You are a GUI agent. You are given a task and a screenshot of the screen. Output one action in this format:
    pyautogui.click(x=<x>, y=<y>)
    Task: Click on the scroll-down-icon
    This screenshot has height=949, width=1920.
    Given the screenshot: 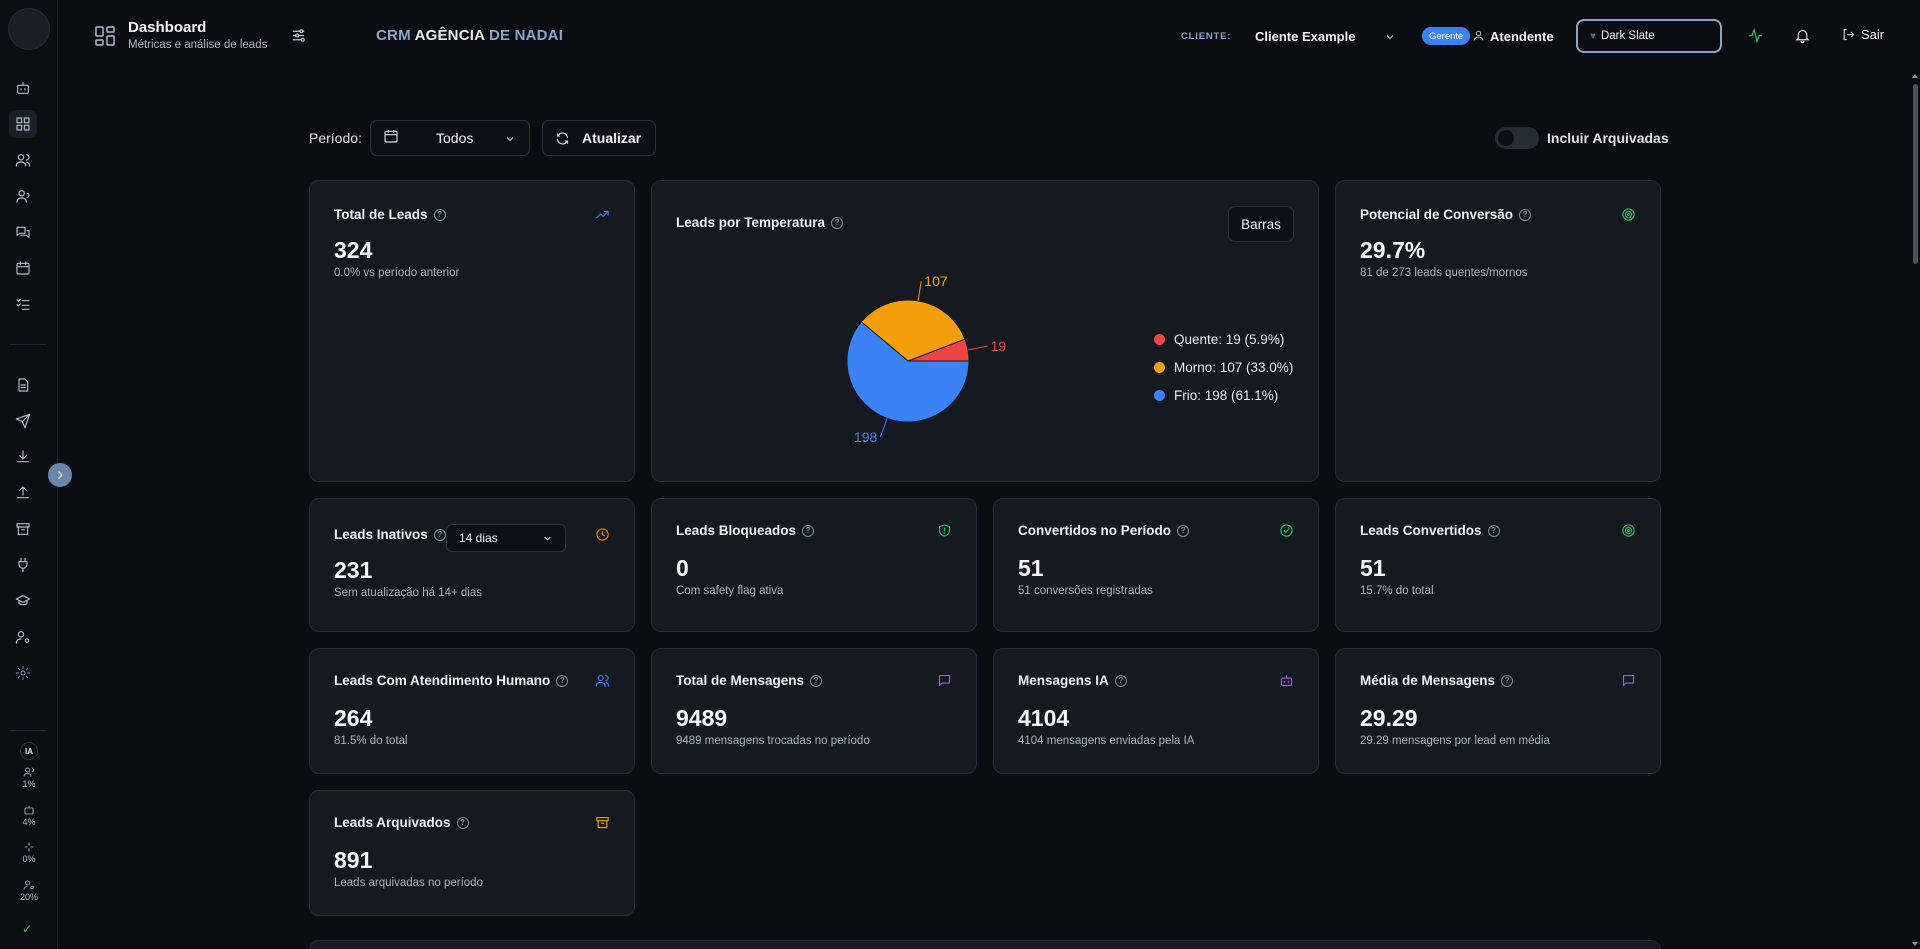 What is the action you would take?
    pyautogui.click(x=1915, y=944)
    